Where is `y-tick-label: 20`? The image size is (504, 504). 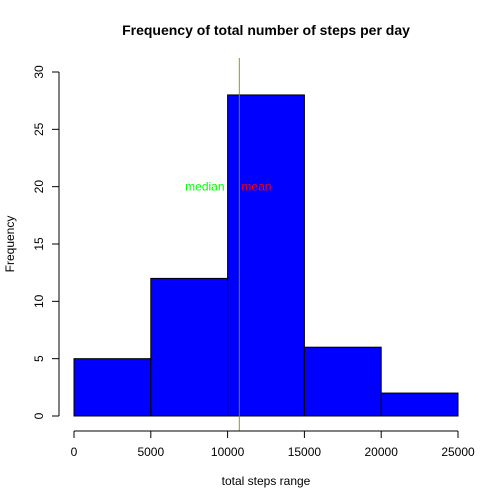
y-tick-label: 20 is located at coordinates (39, 187).